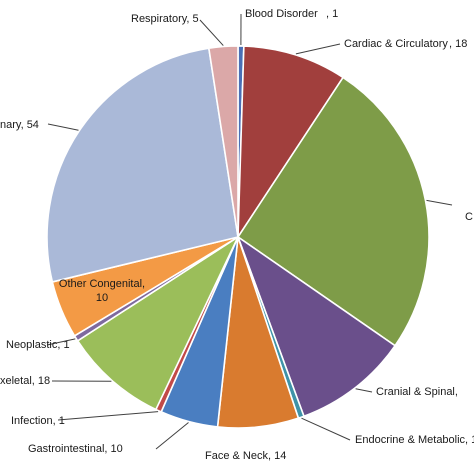 The height and width of the screenshot is (474, 474). Describe the element at coordinates (38, 345) in the screenshot. I see `label-neoplastic: Neoplastic, 1` at that location.